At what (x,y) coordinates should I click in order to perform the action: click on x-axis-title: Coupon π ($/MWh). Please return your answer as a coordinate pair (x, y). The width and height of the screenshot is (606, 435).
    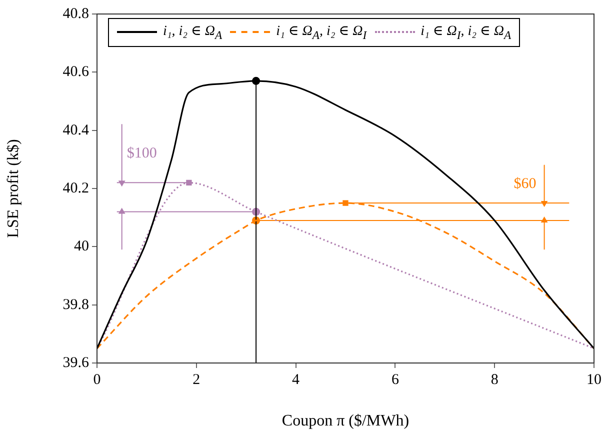
    Looking at the image, I should click on (346, 421).